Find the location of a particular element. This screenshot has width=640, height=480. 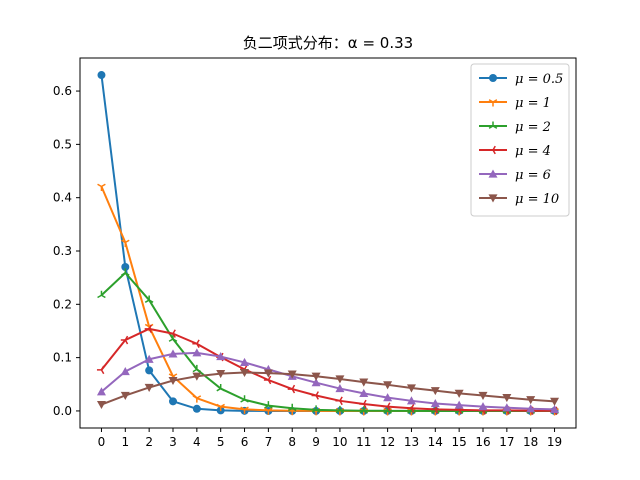

legend-item: μ = 1 is located at coordinates (515, 103).